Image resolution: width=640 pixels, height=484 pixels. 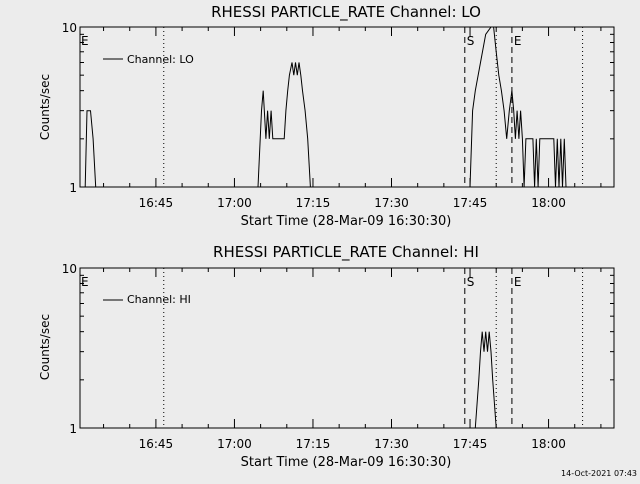 What do you see at coordinates (599, 473) in the screenshot?
I see `timestamp: 14-Oct-2021 07:43` at bounding box center [599, 473].